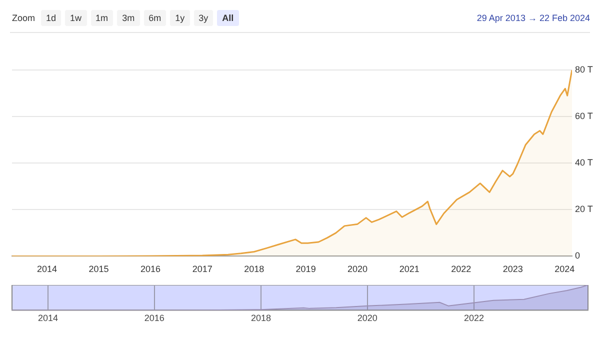  I want to click on y-tick-label: 60 T, so click(584, 116).